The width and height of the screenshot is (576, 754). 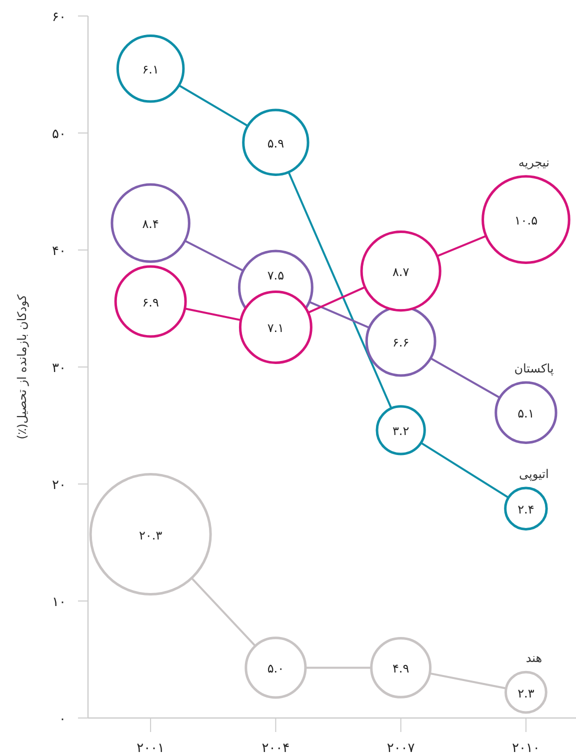 I want to click on data-label: ۱۰.۵, so click(x=526, y=221).